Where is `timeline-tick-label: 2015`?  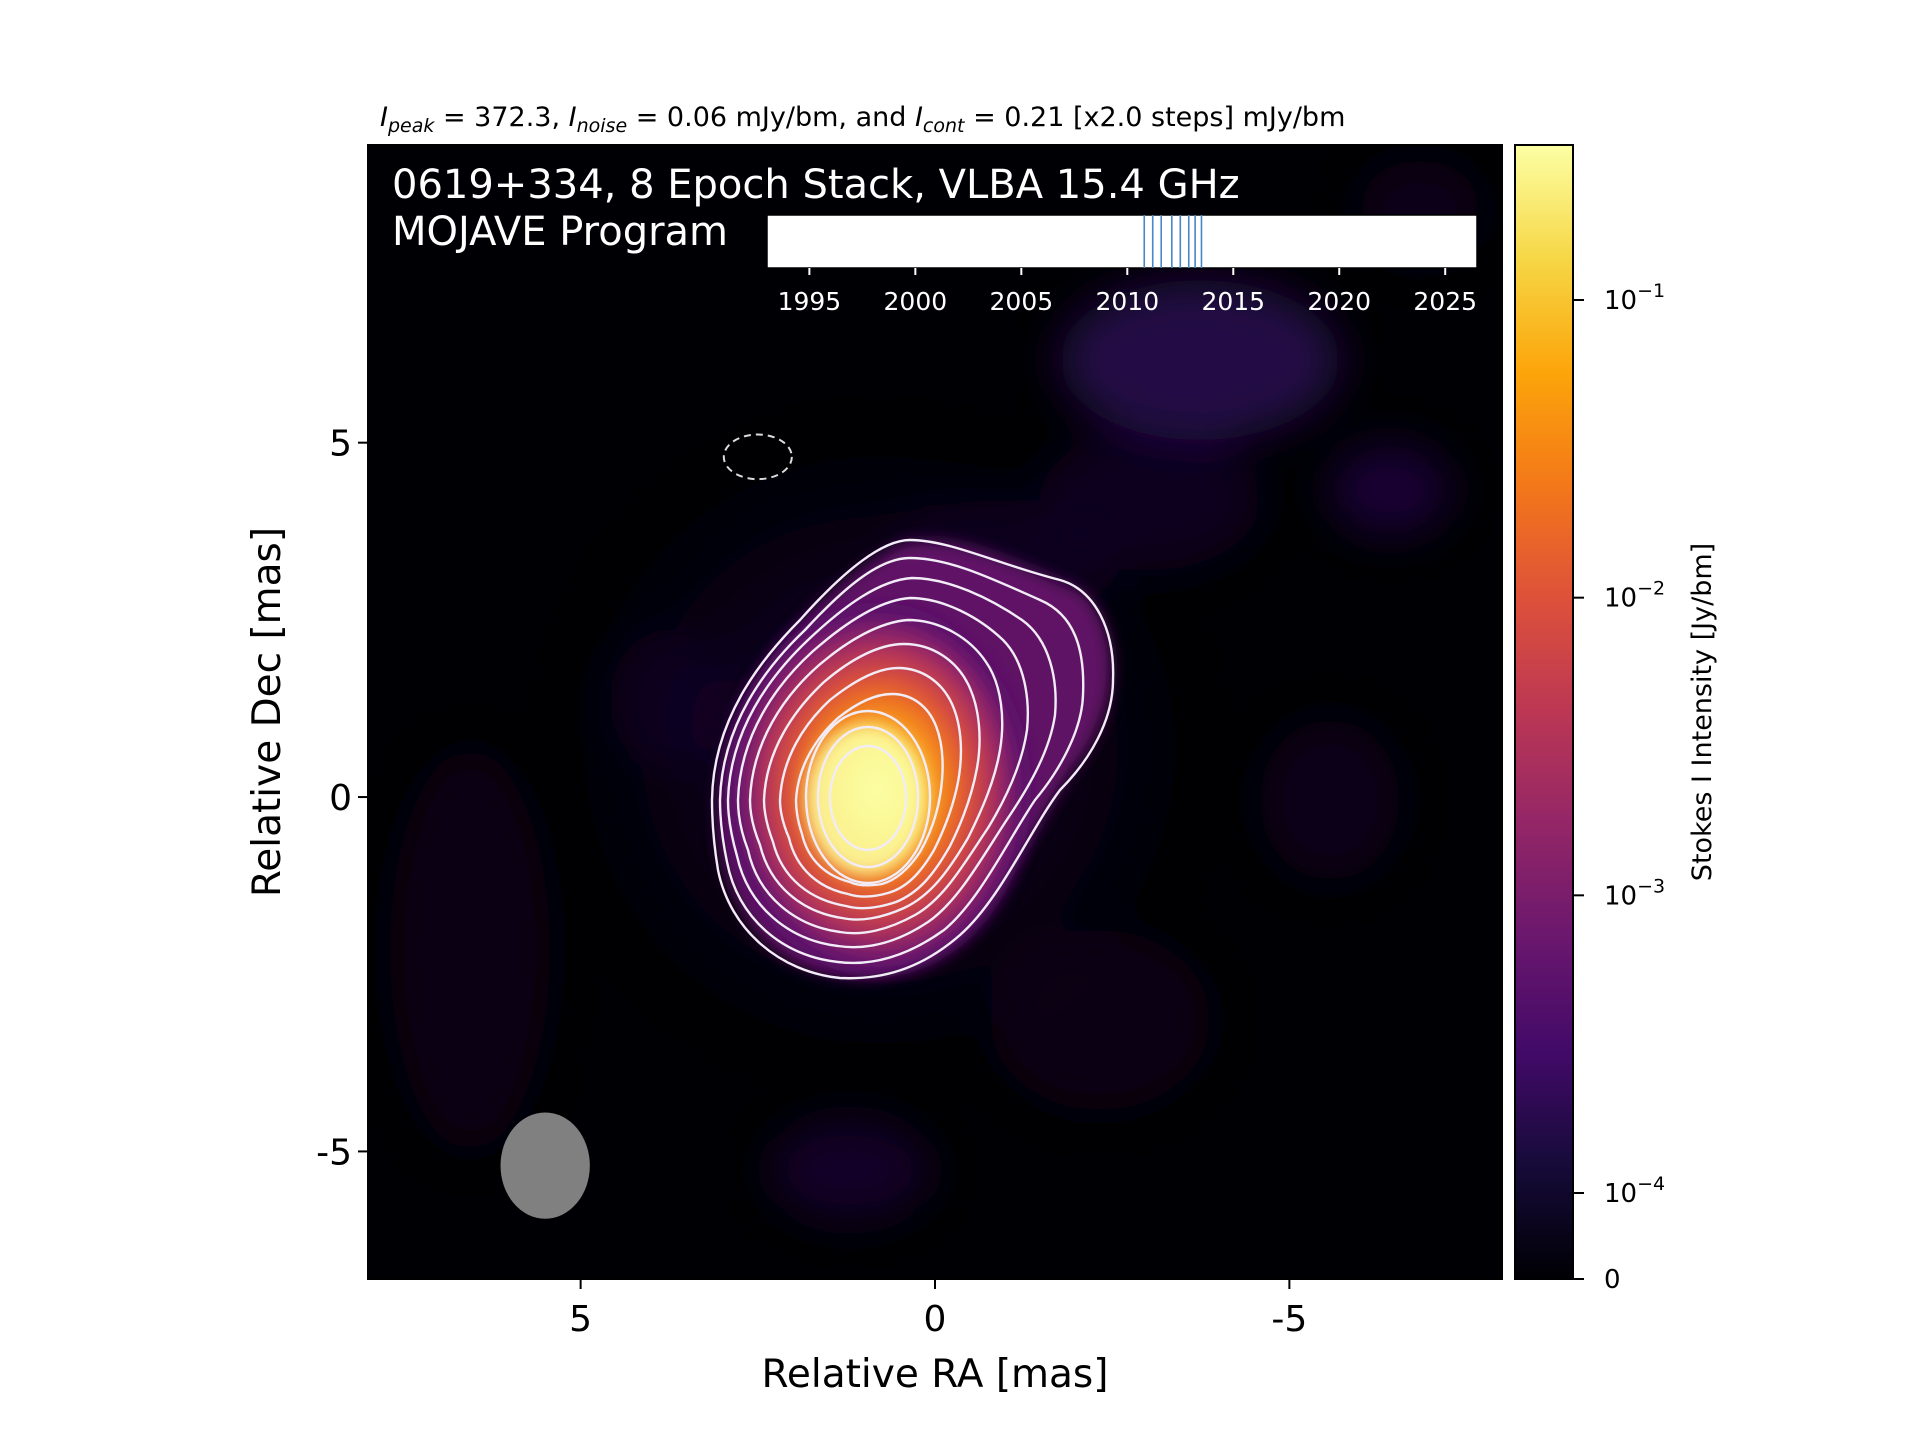 timeline-tick-label: 2015 is located at coordinates (1233, 301).